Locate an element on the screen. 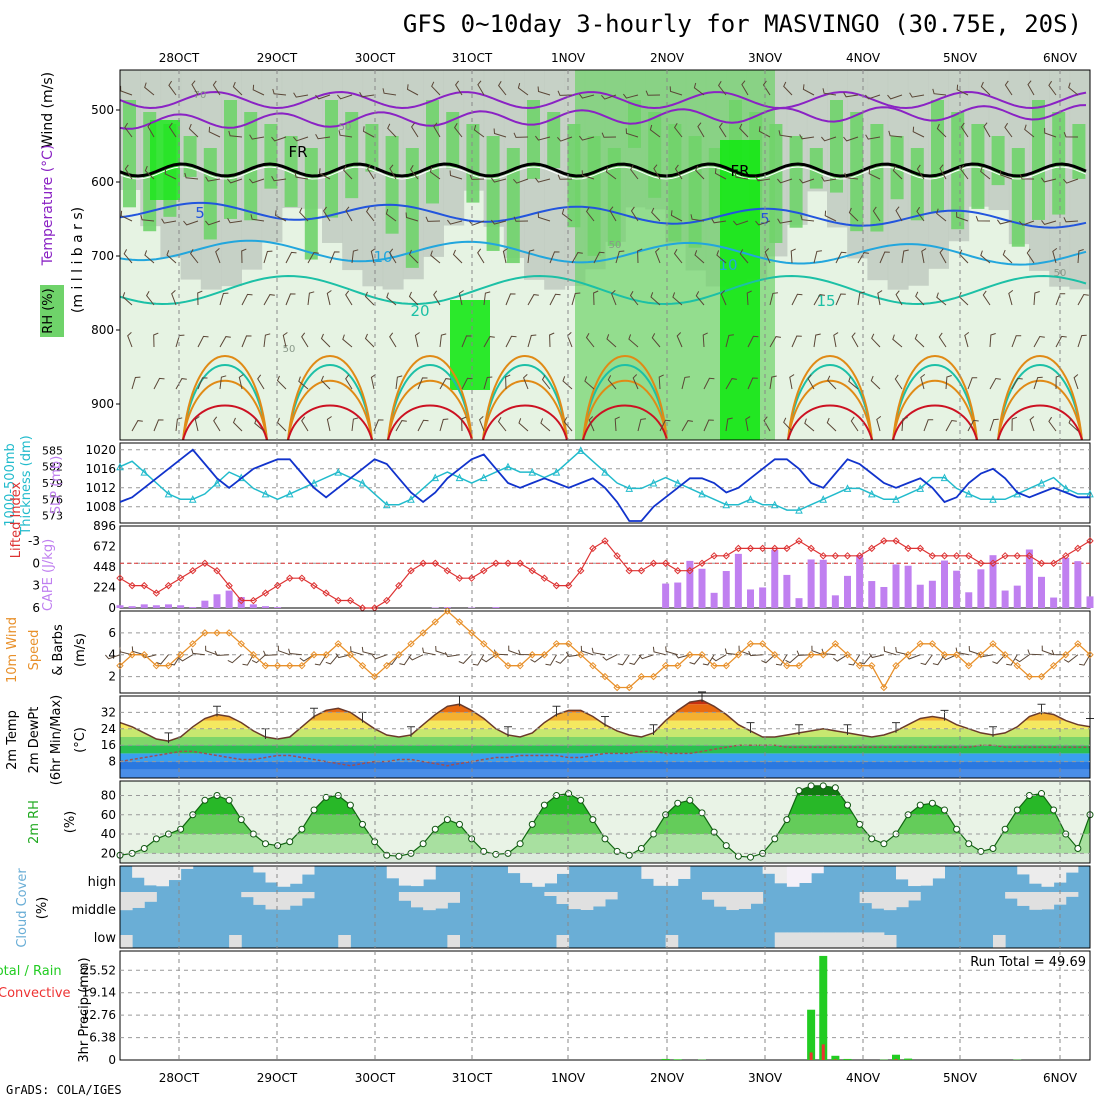 The image size is (1100, 1100). thickness-axis-label-2: Thickness (dm) is located at coordinates (26, 485).